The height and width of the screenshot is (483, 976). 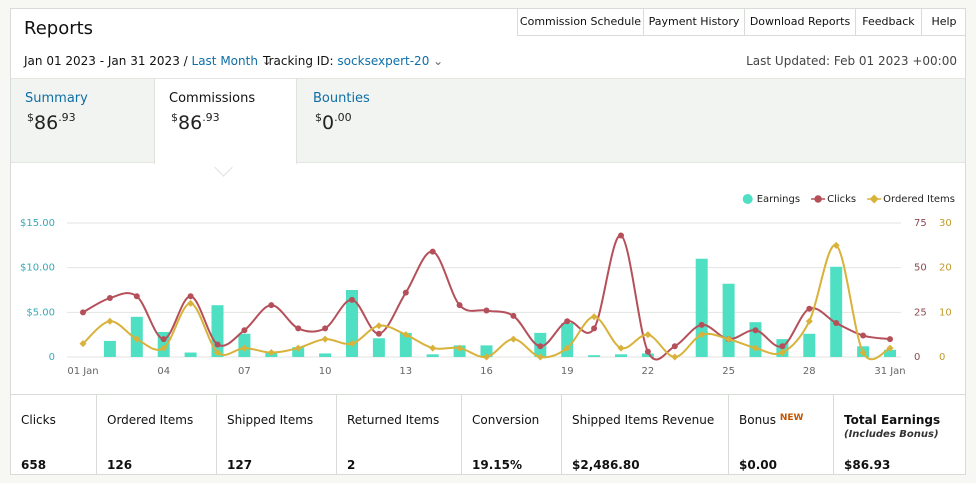 What do you see at coordinates (163, 371) in the screenshot?
I see `x-tick-label: 04` at bounding box center [163, 371].